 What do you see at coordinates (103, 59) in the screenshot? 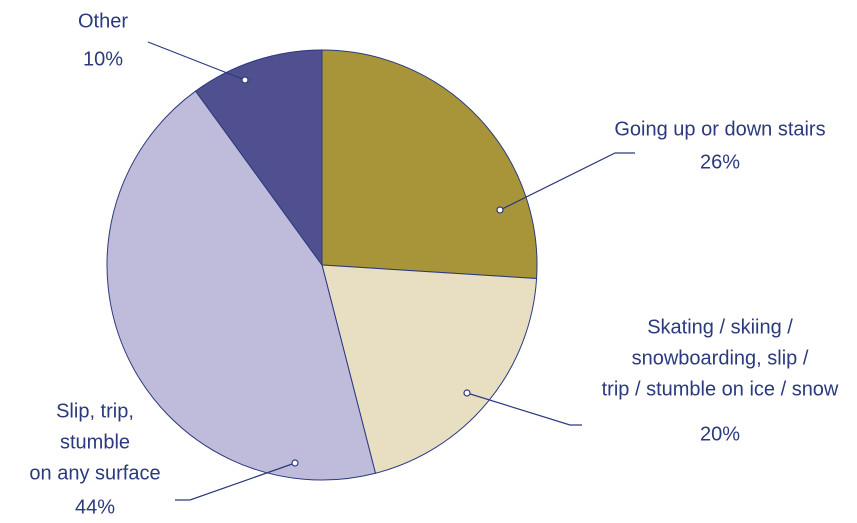
I see `value-label: 10%` at bounding box center [103, 59].